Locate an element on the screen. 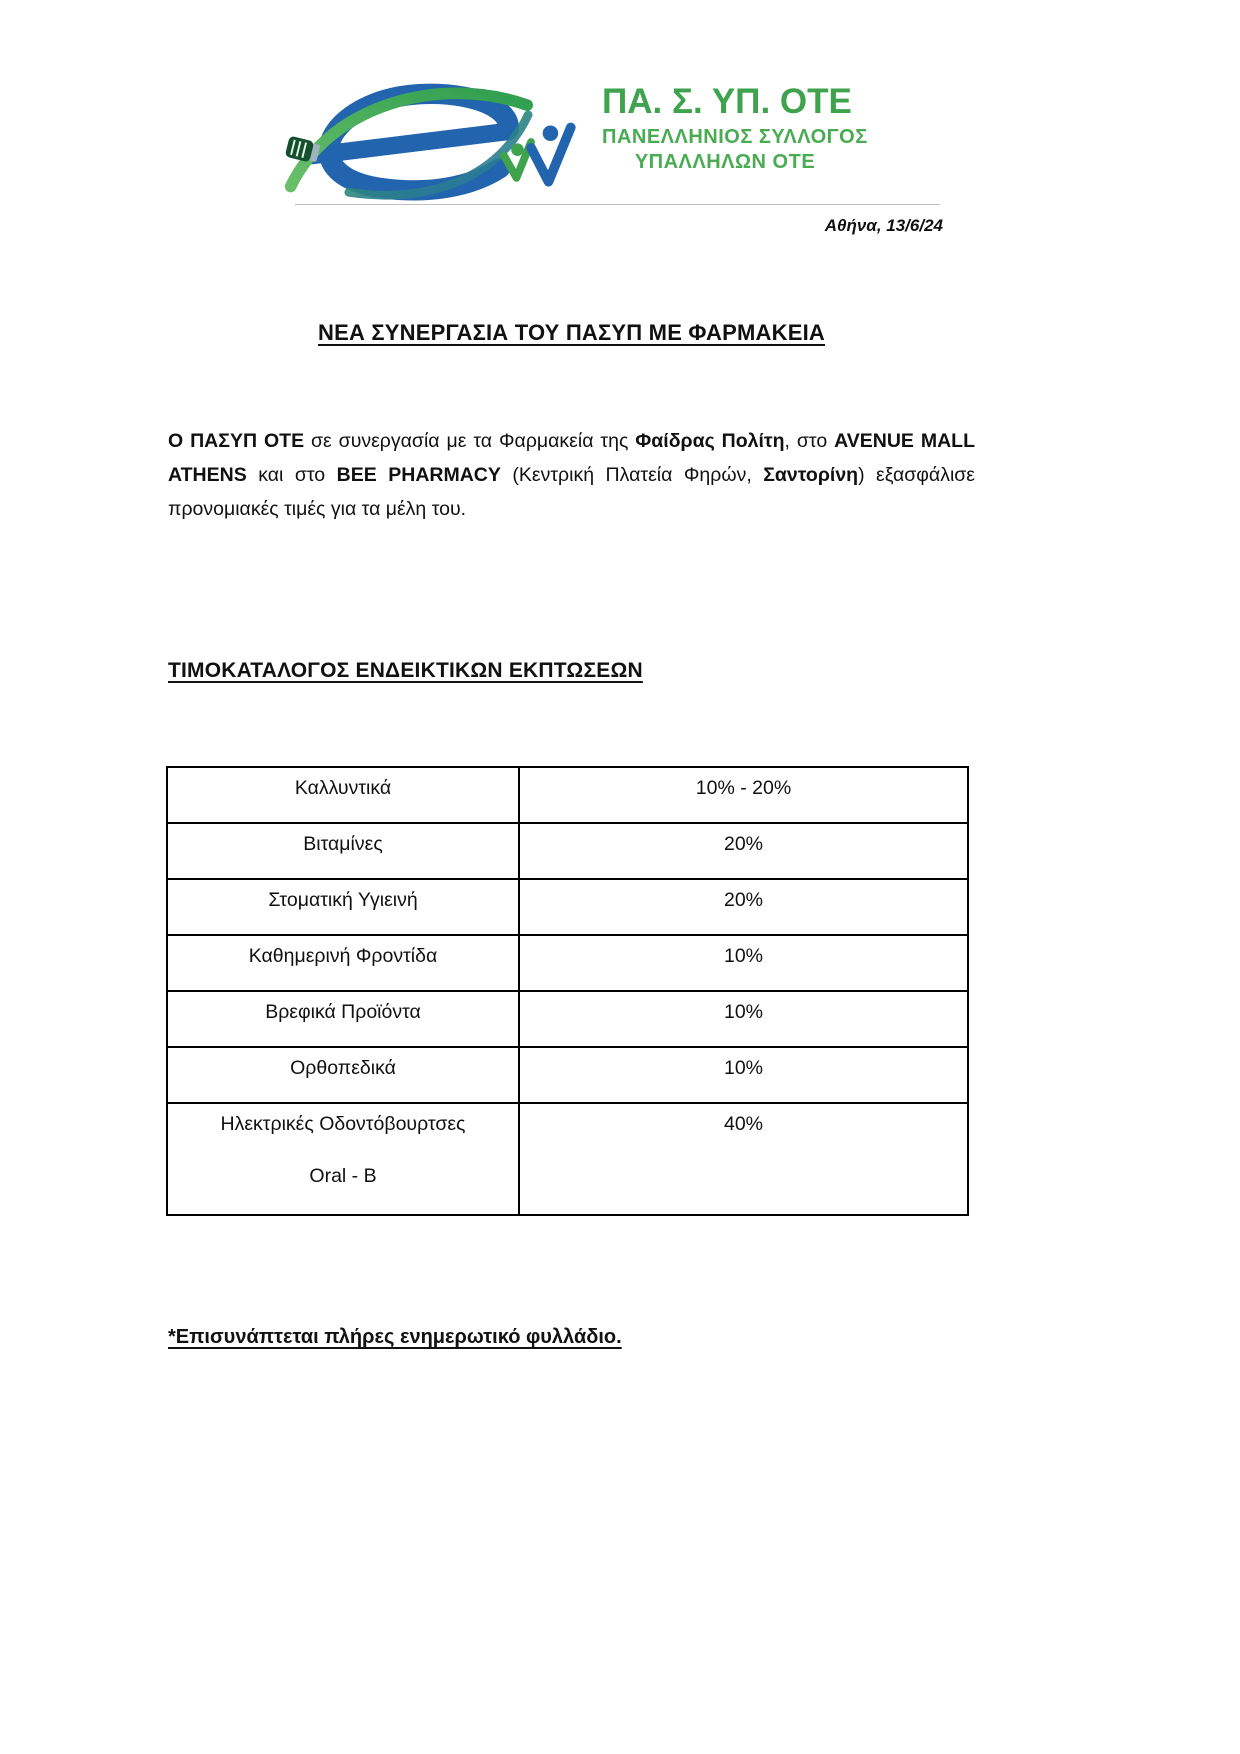 The image size is (1240, 1754). paragraph-segment: (Κεντρική Πλατεία Φηρών, is located at coordinates (632, 475).